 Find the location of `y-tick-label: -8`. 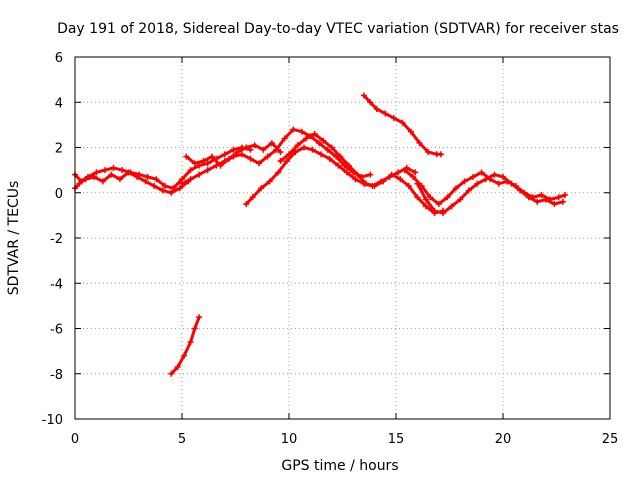

y-tick-label: -8 is located at coordinates (56, 375).